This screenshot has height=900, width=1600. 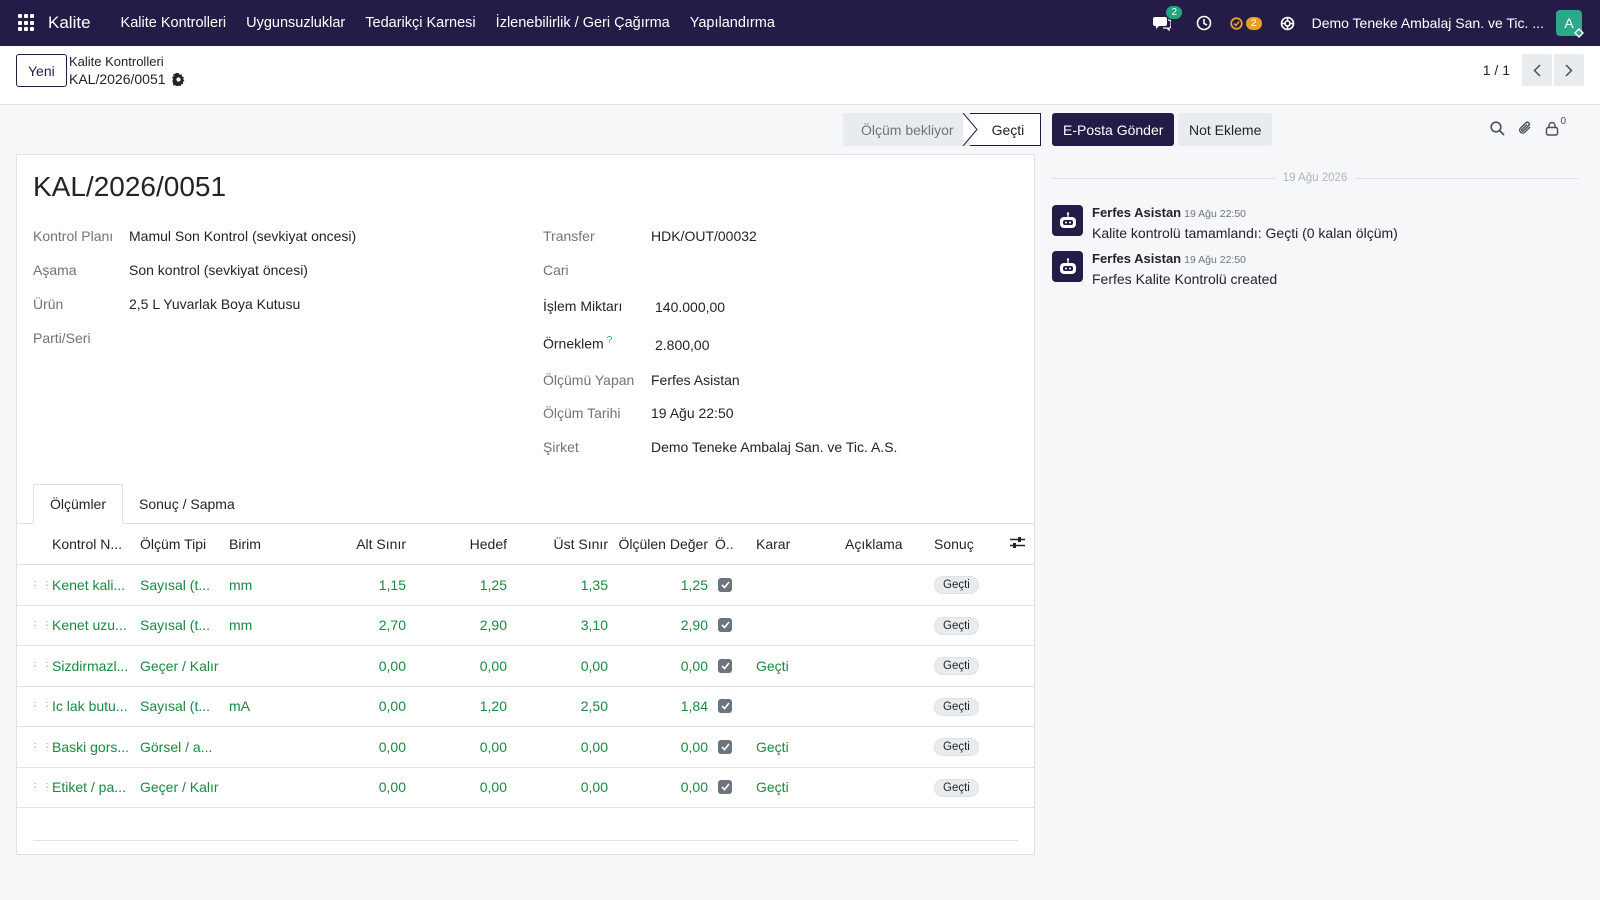 I want to click on followers-icon: 0, so click(x=1555, y=126).